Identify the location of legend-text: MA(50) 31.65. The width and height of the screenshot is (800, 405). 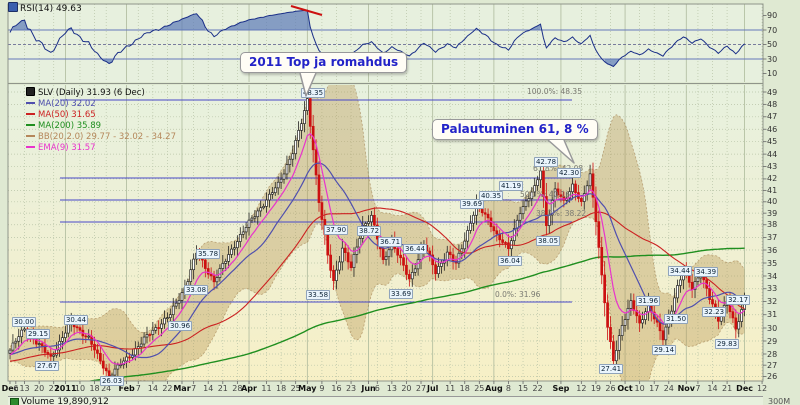
(67, 115).